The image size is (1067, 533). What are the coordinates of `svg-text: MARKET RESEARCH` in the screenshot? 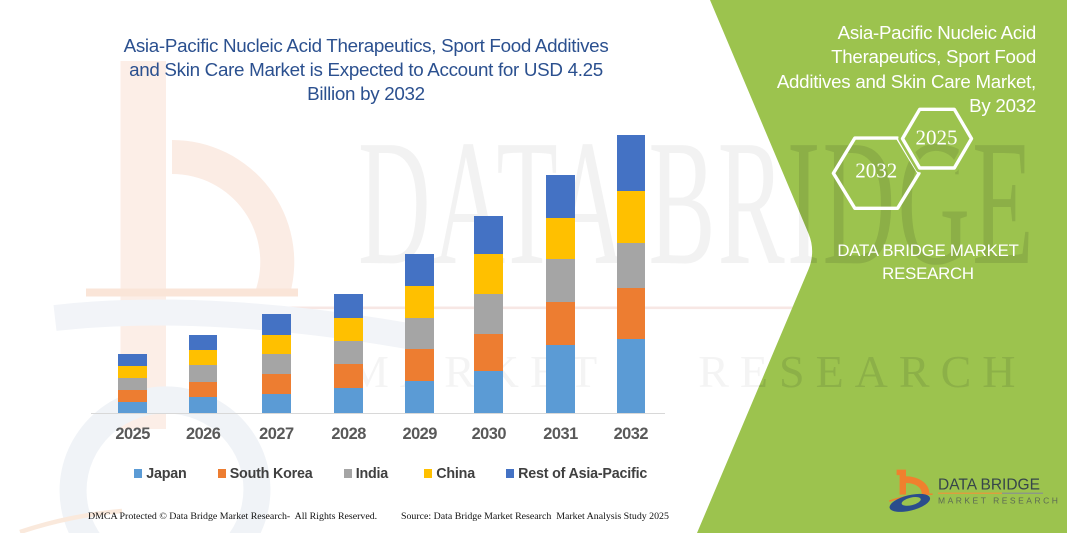 It's located at (999, 501).